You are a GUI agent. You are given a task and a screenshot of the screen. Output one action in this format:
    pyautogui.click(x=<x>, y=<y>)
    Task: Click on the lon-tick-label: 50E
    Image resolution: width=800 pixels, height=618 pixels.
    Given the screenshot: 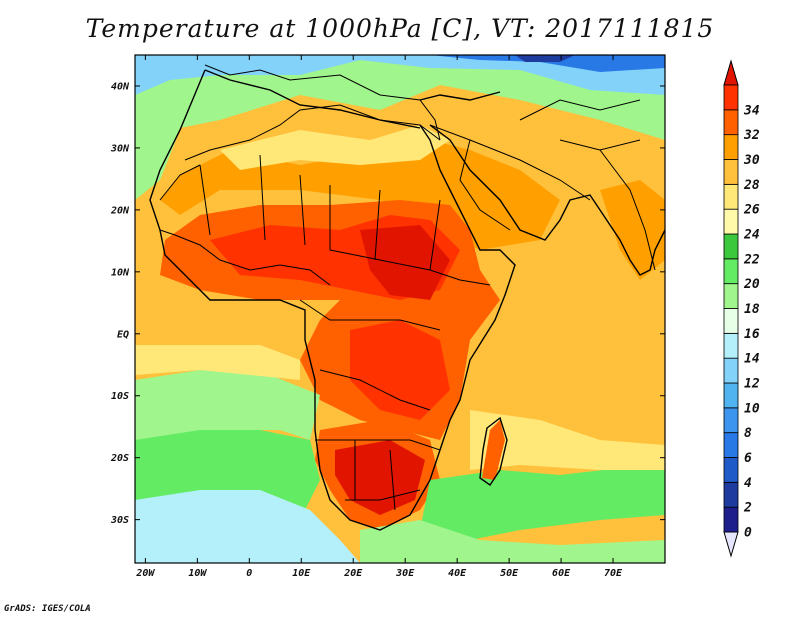 What is the action you would take?
    pyautogui.click(x=509, y=573)
    